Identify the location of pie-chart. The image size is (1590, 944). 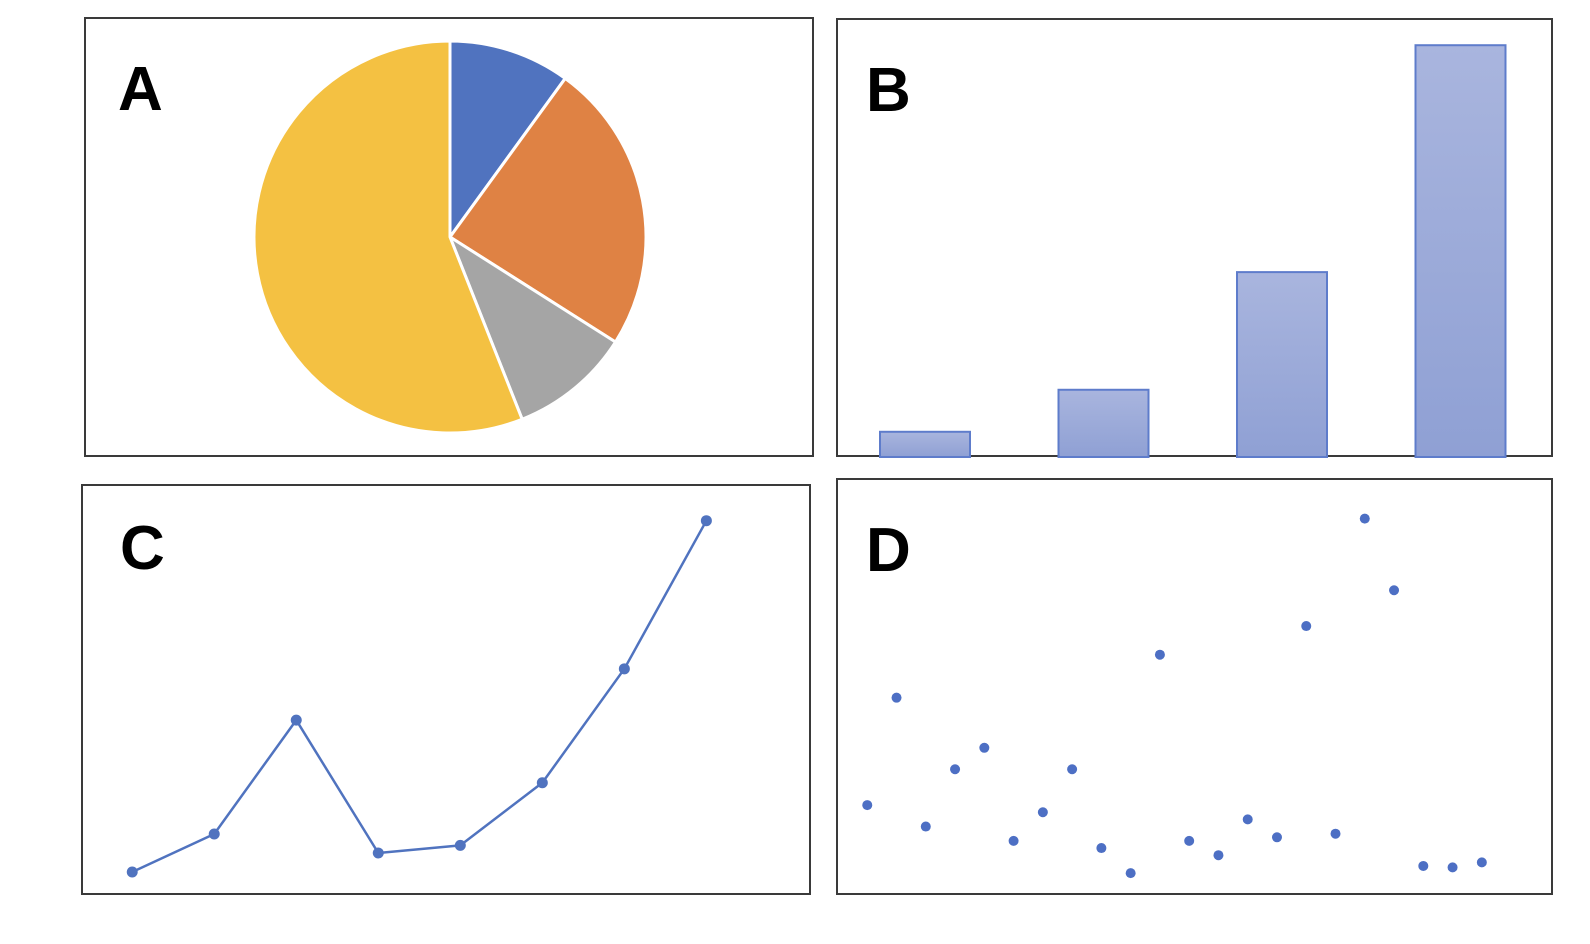
(450, 237).